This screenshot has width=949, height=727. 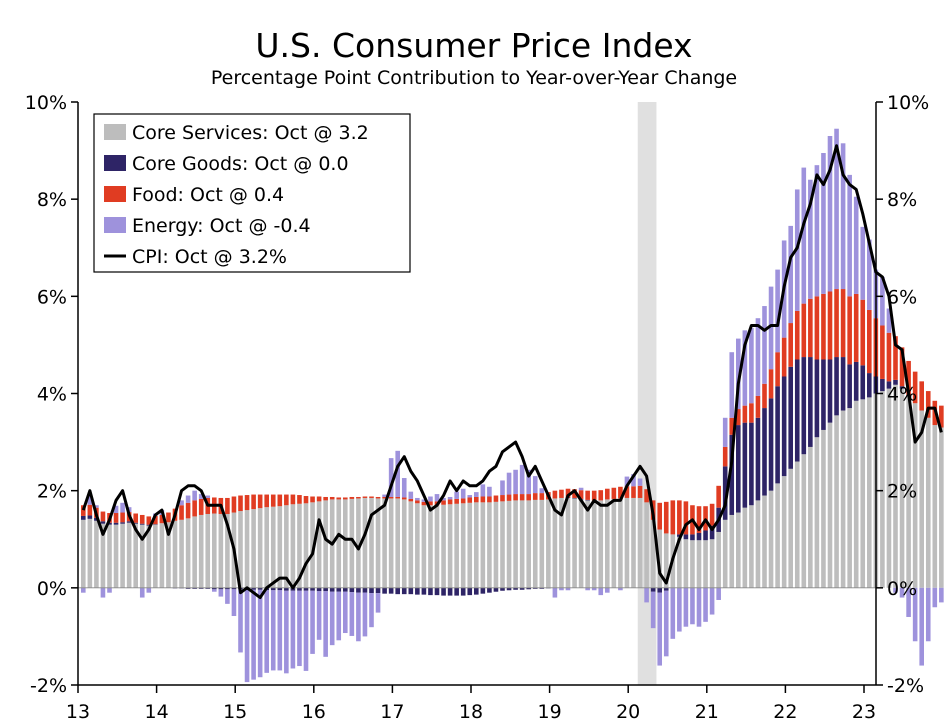 What do you see at coordinates (115, 163) in the screenshot?
I see `legend-swatch-core-goods` at bounding box center [115, 163].